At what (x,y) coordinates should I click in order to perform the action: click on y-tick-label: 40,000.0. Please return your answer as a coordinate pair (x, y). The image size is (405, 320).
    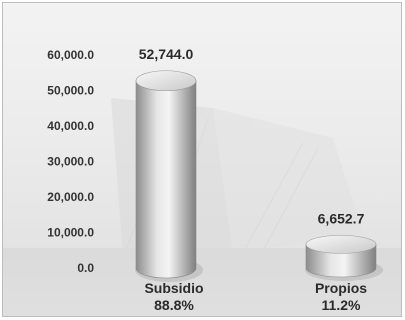
    Looking at the image, I should click on (70, 126).